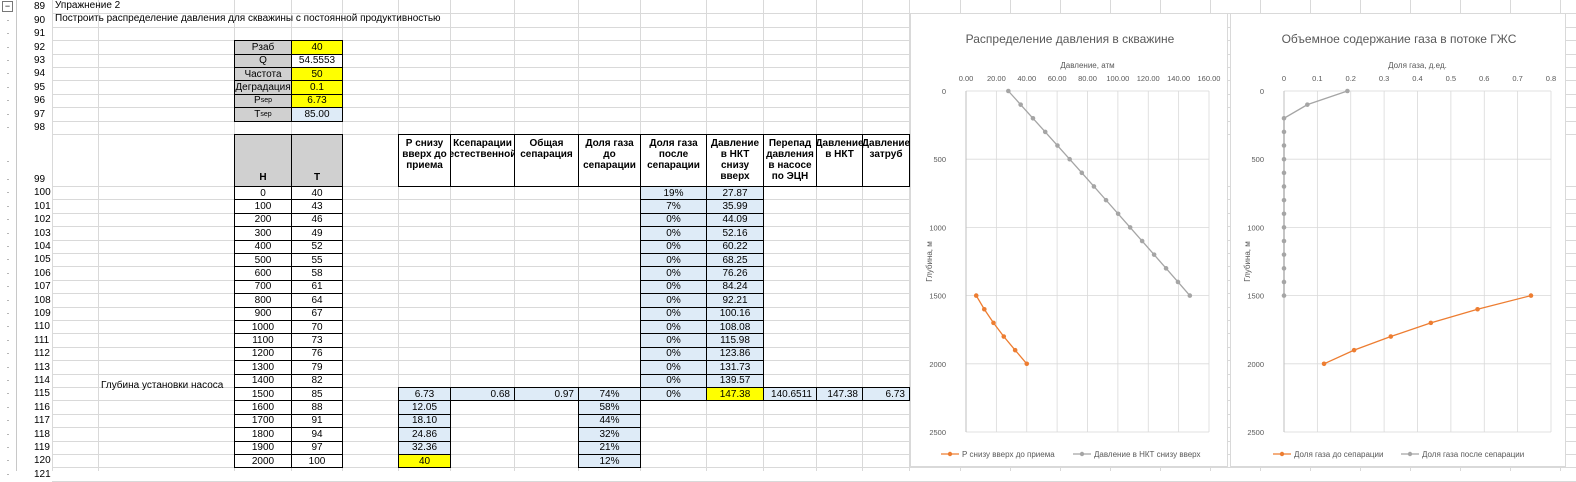  What do you see at coordinates (424, 461) in the screenshot?
I see `cell-p-up: 40` at bounding box center [424, 461].